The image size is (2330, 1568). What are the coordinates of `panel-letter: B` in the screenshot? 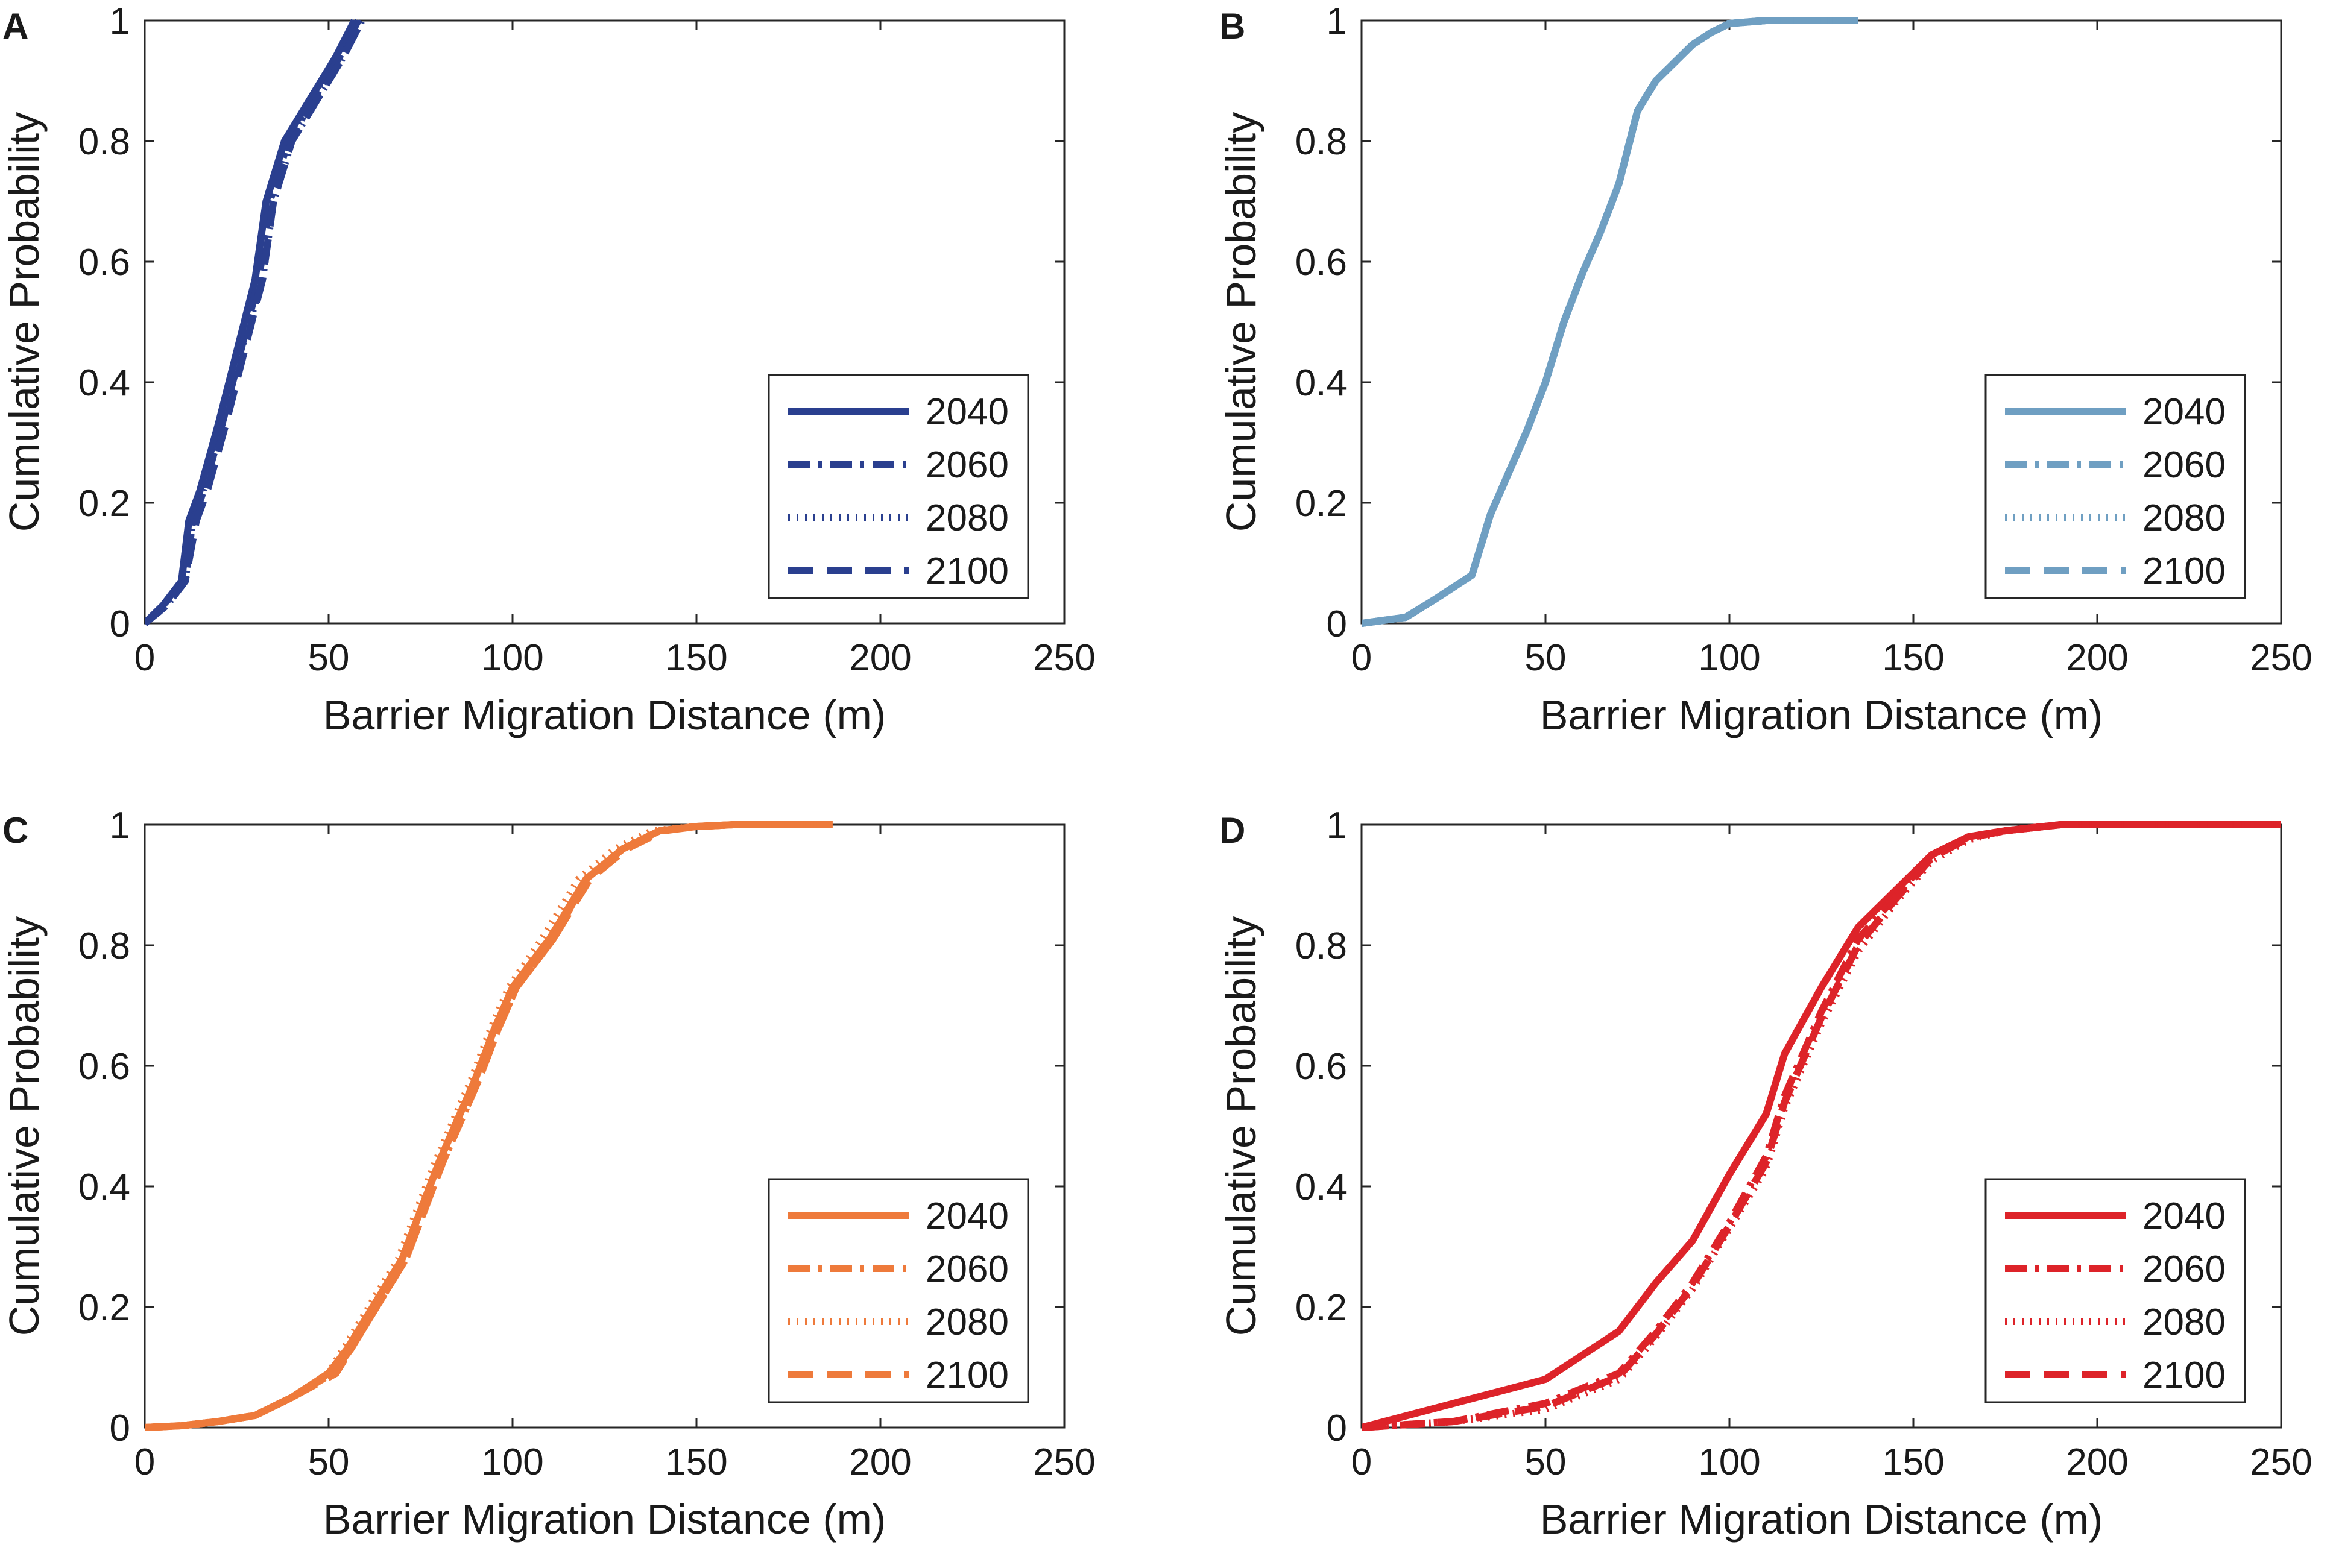 It's located at (1232, 26).